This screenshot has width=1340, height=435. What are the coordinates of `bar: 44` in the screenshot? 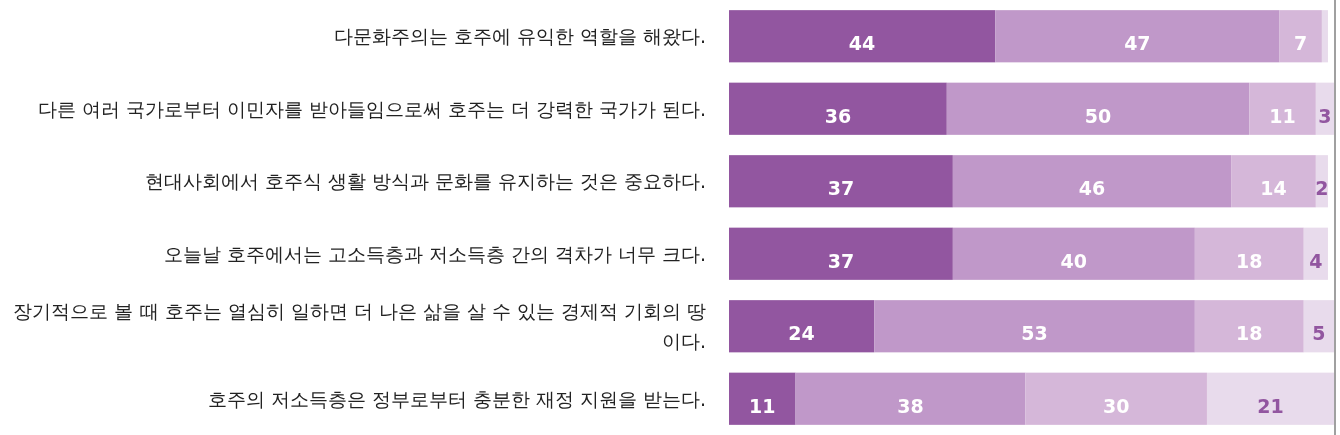 It's located at (862, 36).